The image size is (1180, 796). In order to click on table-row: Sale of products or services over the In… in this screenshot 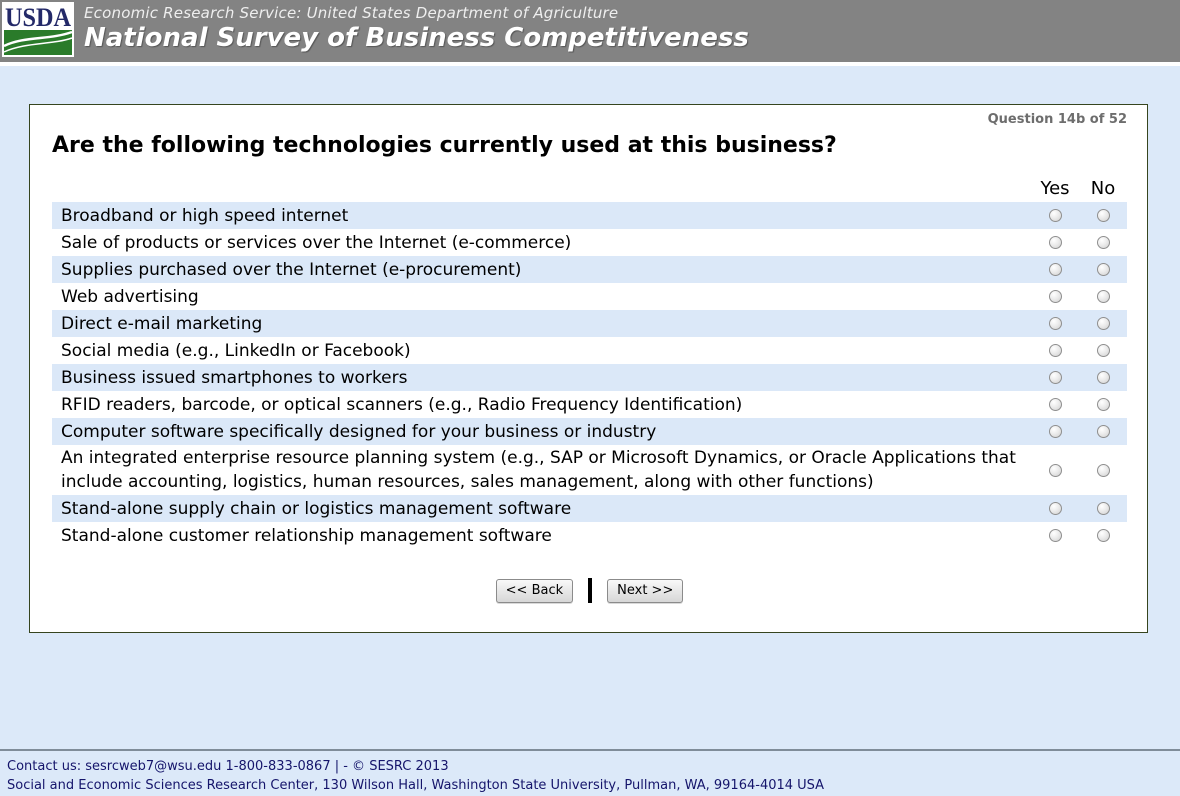, I will do `click(589, 242)`.